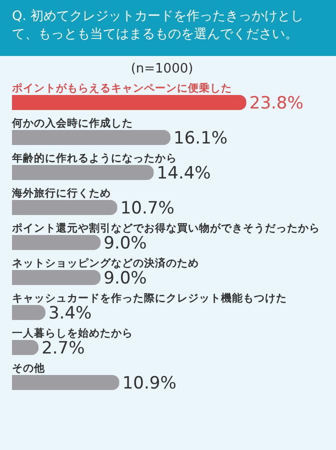 The image size is (336, 450). What do you see at coordinates (72, 333) in the screenshot?
I see `y-tick-label: 一人暮らしを始めたから` at bounding box center [72, 333].